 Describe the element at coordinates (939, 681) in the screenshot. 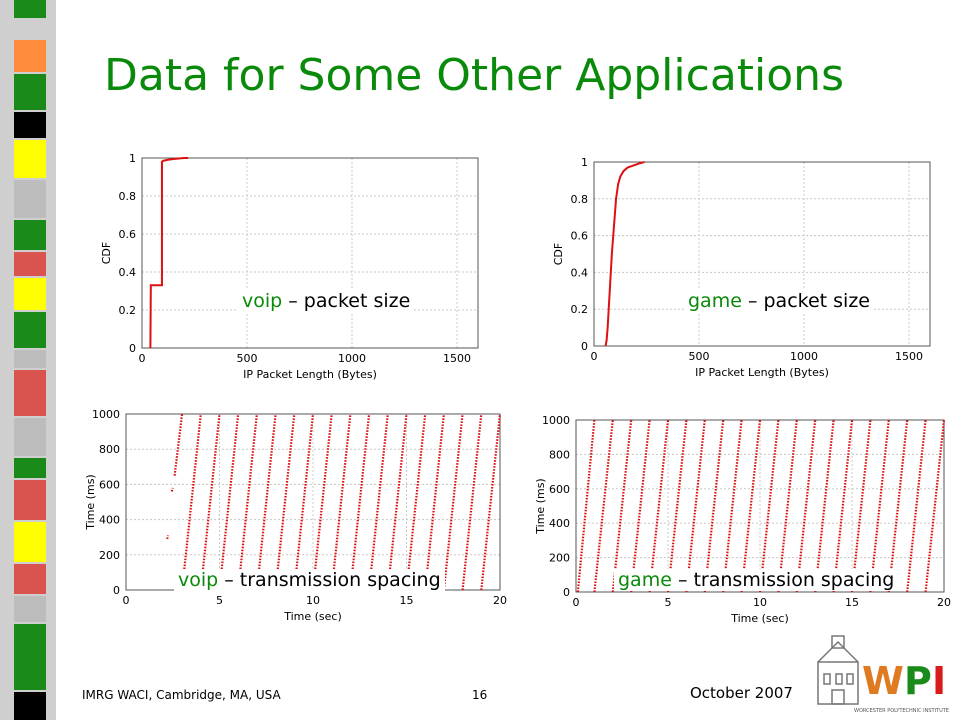

I see `logo-letter-i: I` at that location.